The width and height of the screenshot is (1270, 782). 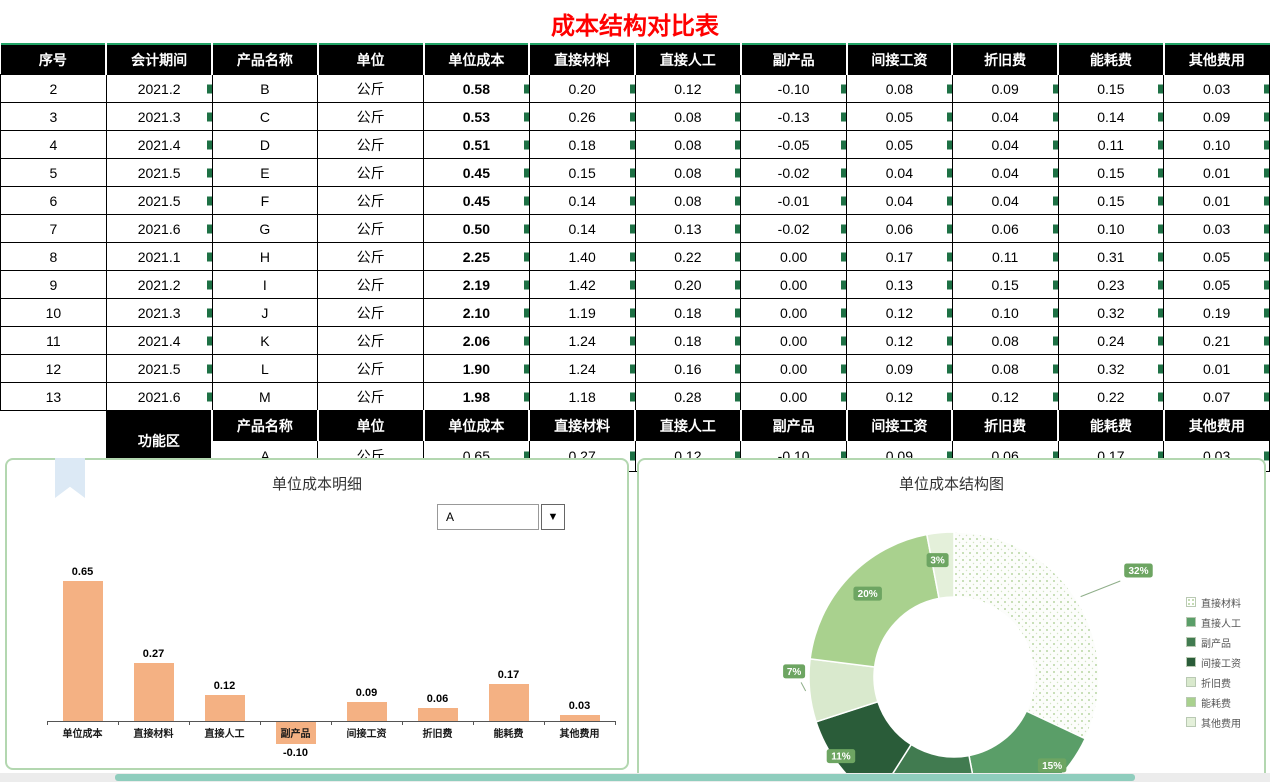 What do you see at coordinates (159, 144) in the screenshot?
I see `cell: 2021.4` at bounding box center [159, 144].